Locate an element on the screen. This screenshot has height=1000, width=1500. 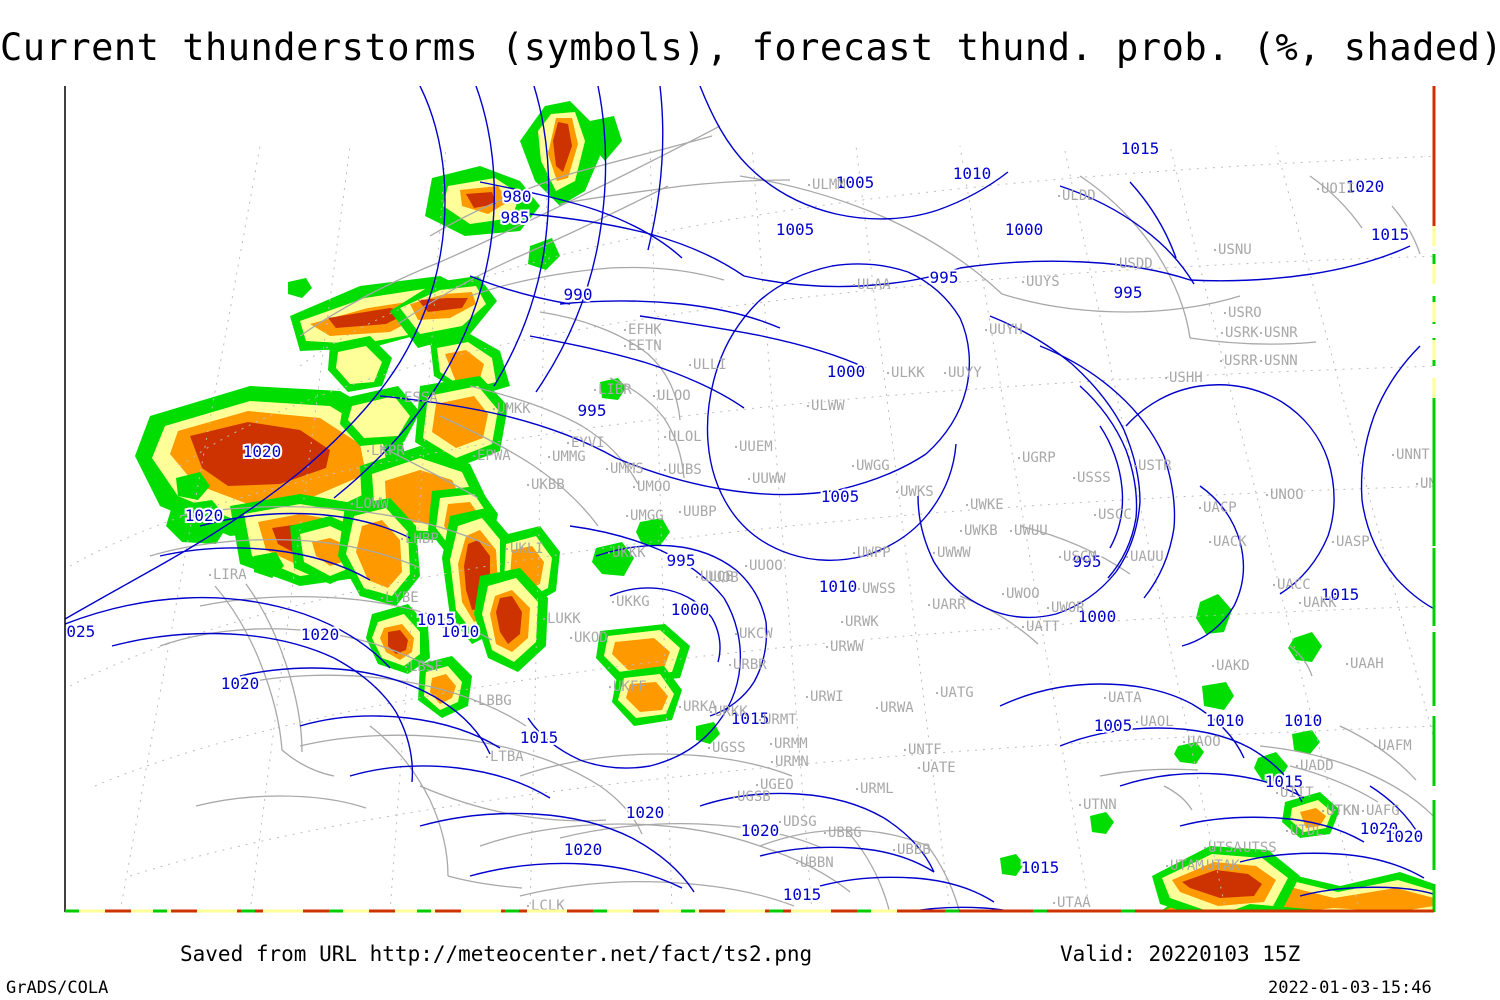
station-id-text: UUYY is located at coordinates (965, 373).